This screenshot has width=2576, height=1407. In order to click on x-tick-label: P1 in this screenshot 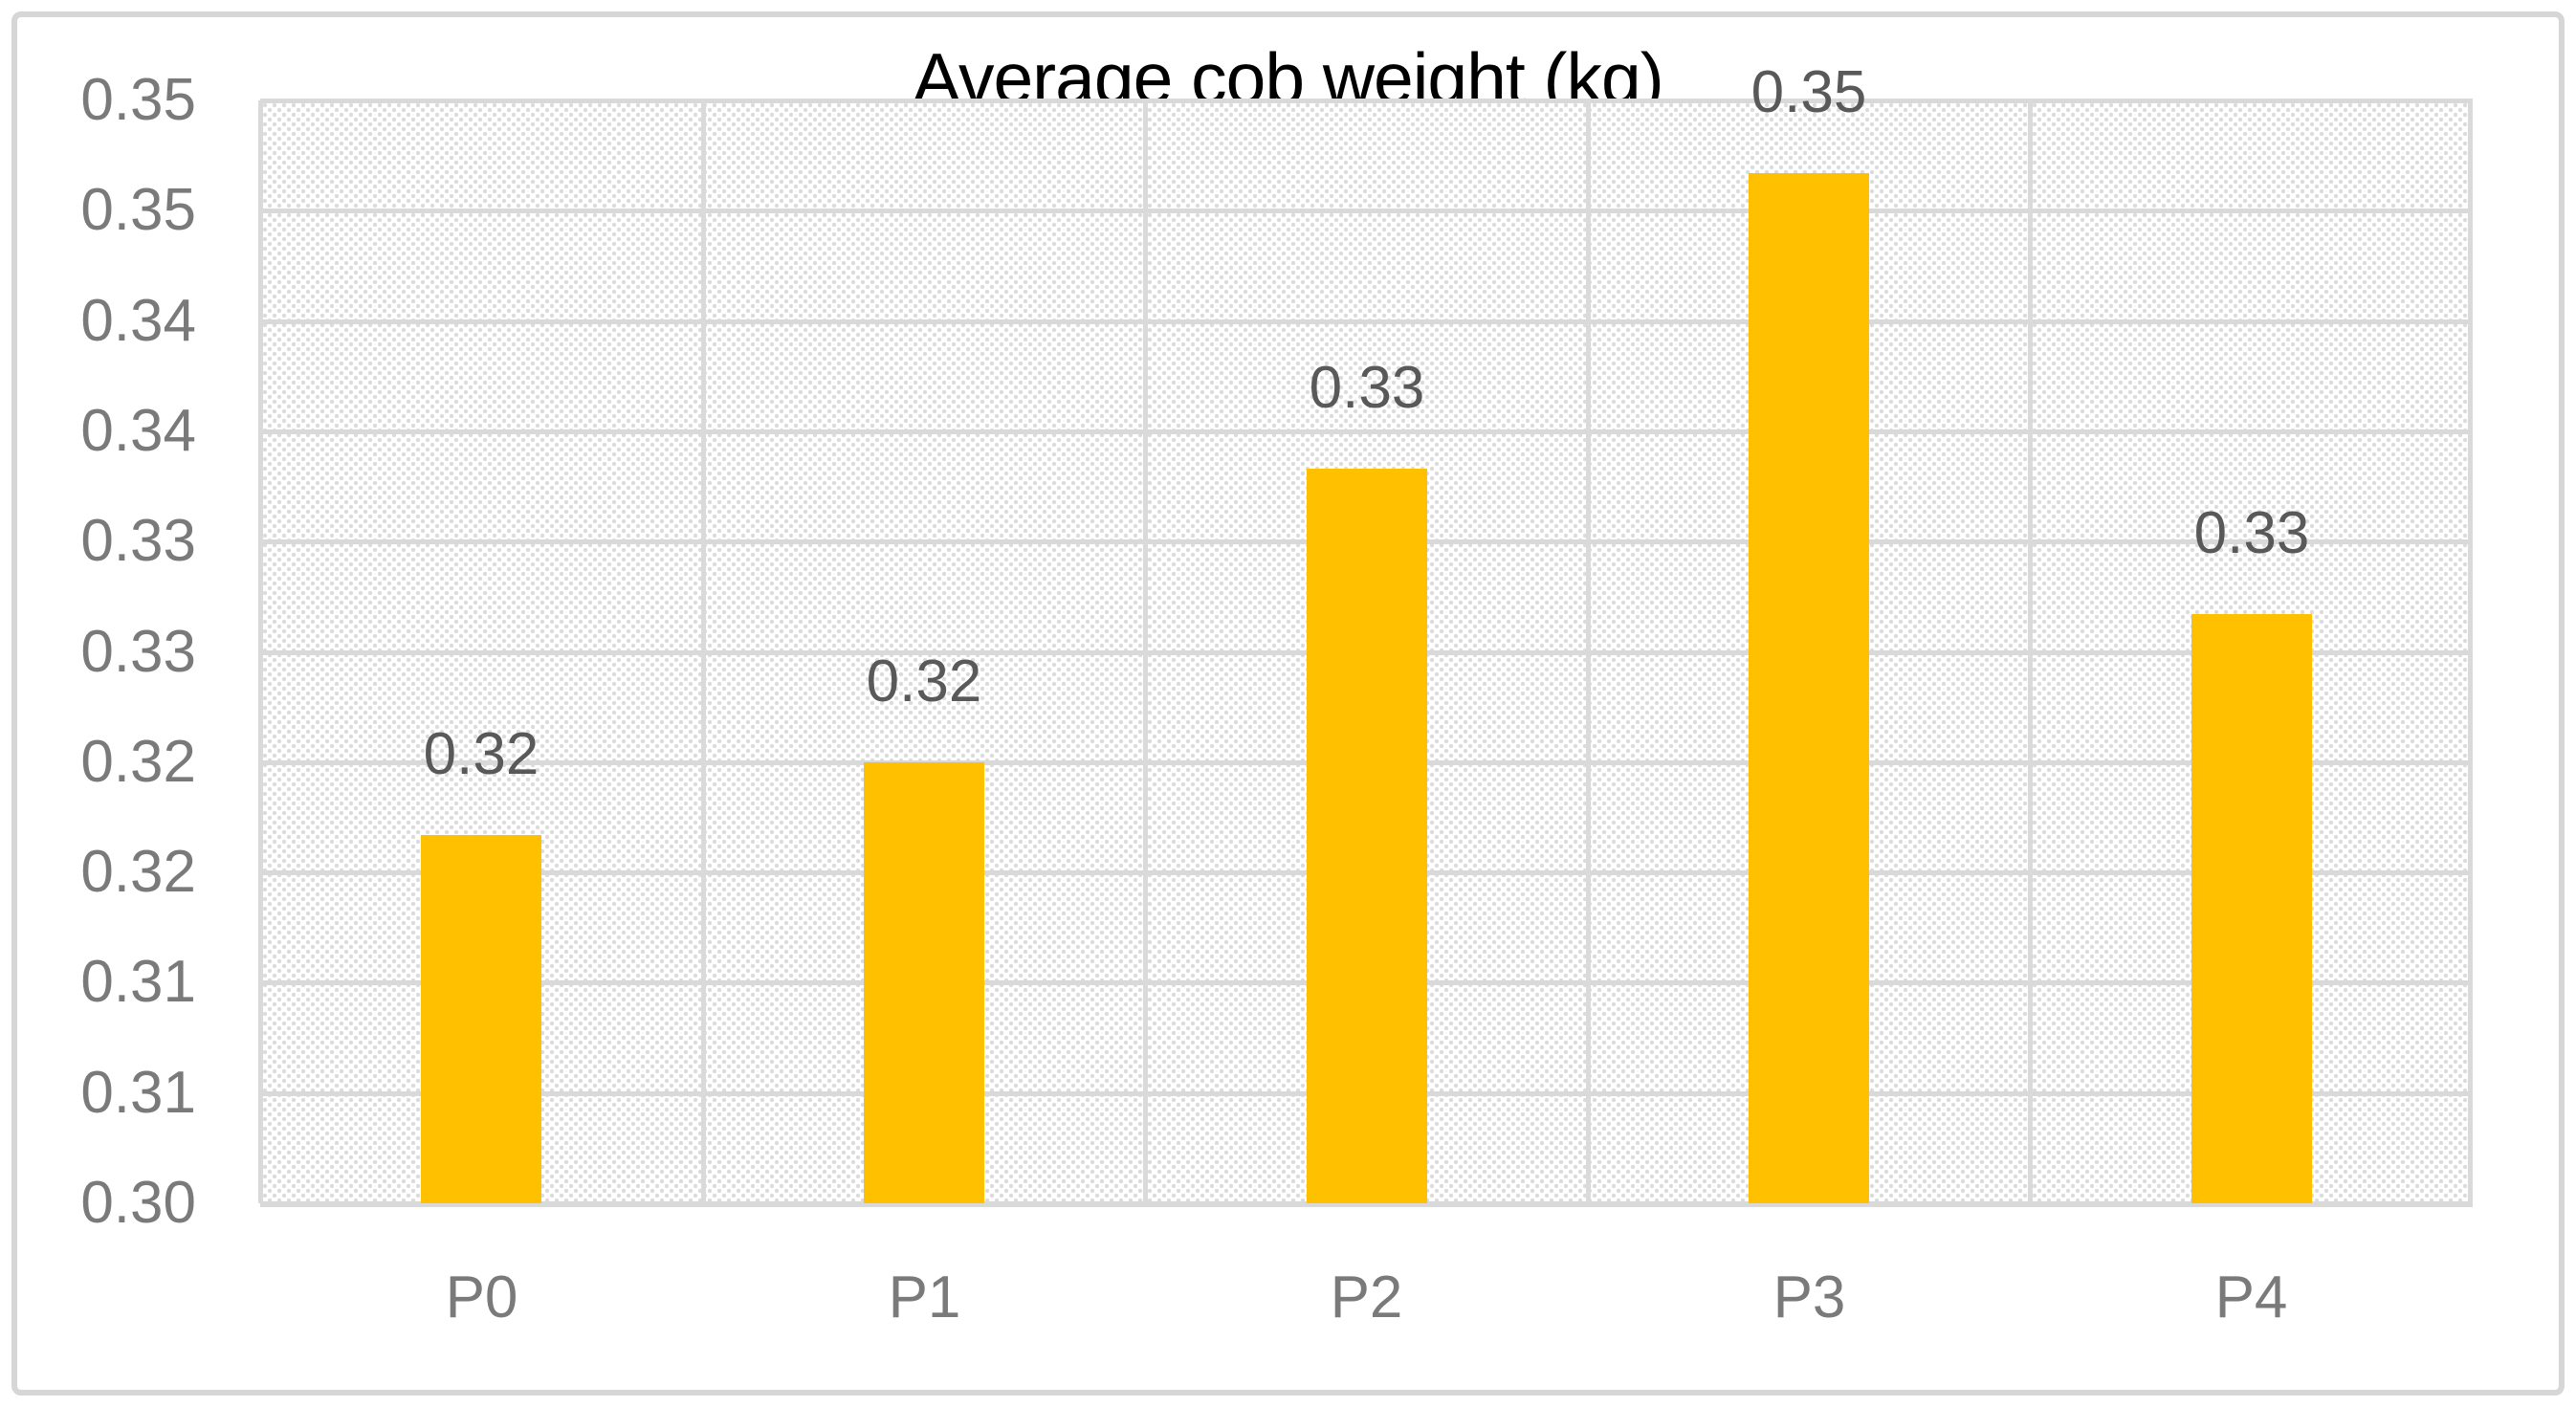, I will do `click(924, 1297)`.